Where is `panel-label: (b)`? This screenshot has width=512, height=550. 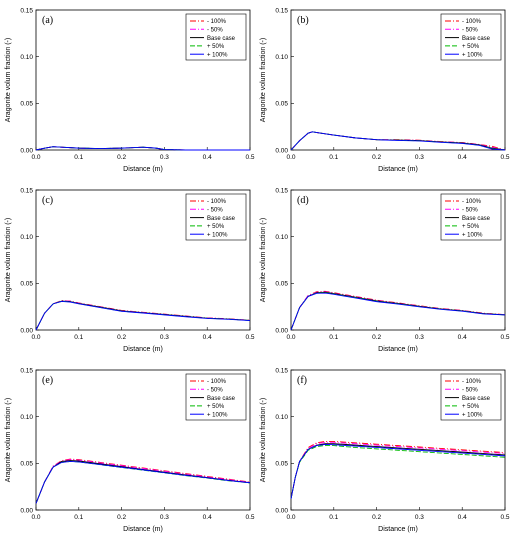
panel-label: (b) is located at coordinates (303, 20).